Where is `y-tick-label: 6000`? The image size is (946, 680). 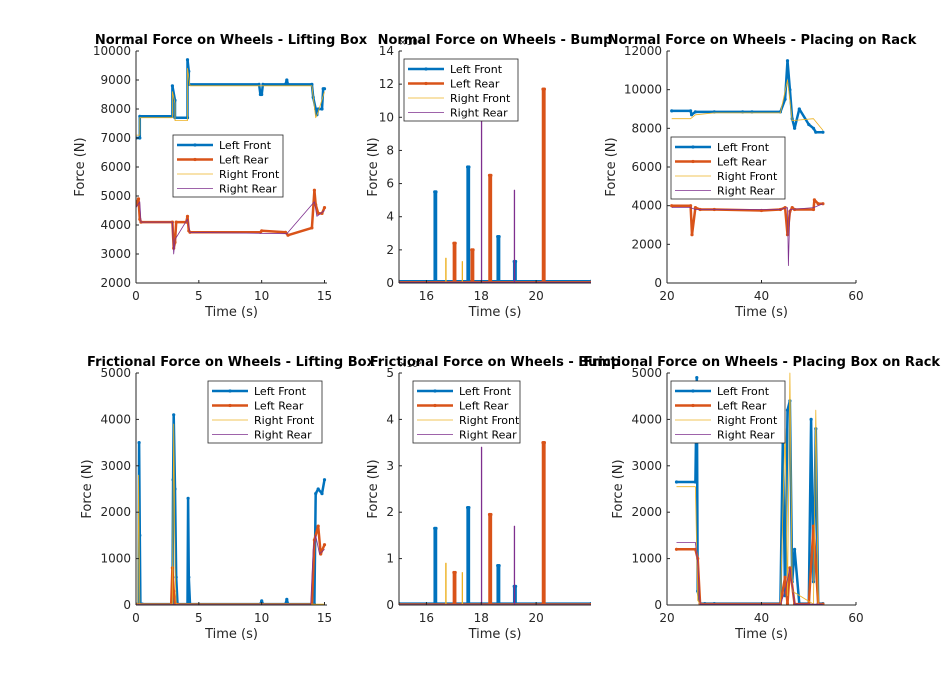 y-tick-label: 6000 is located at coordinates (115, 167).